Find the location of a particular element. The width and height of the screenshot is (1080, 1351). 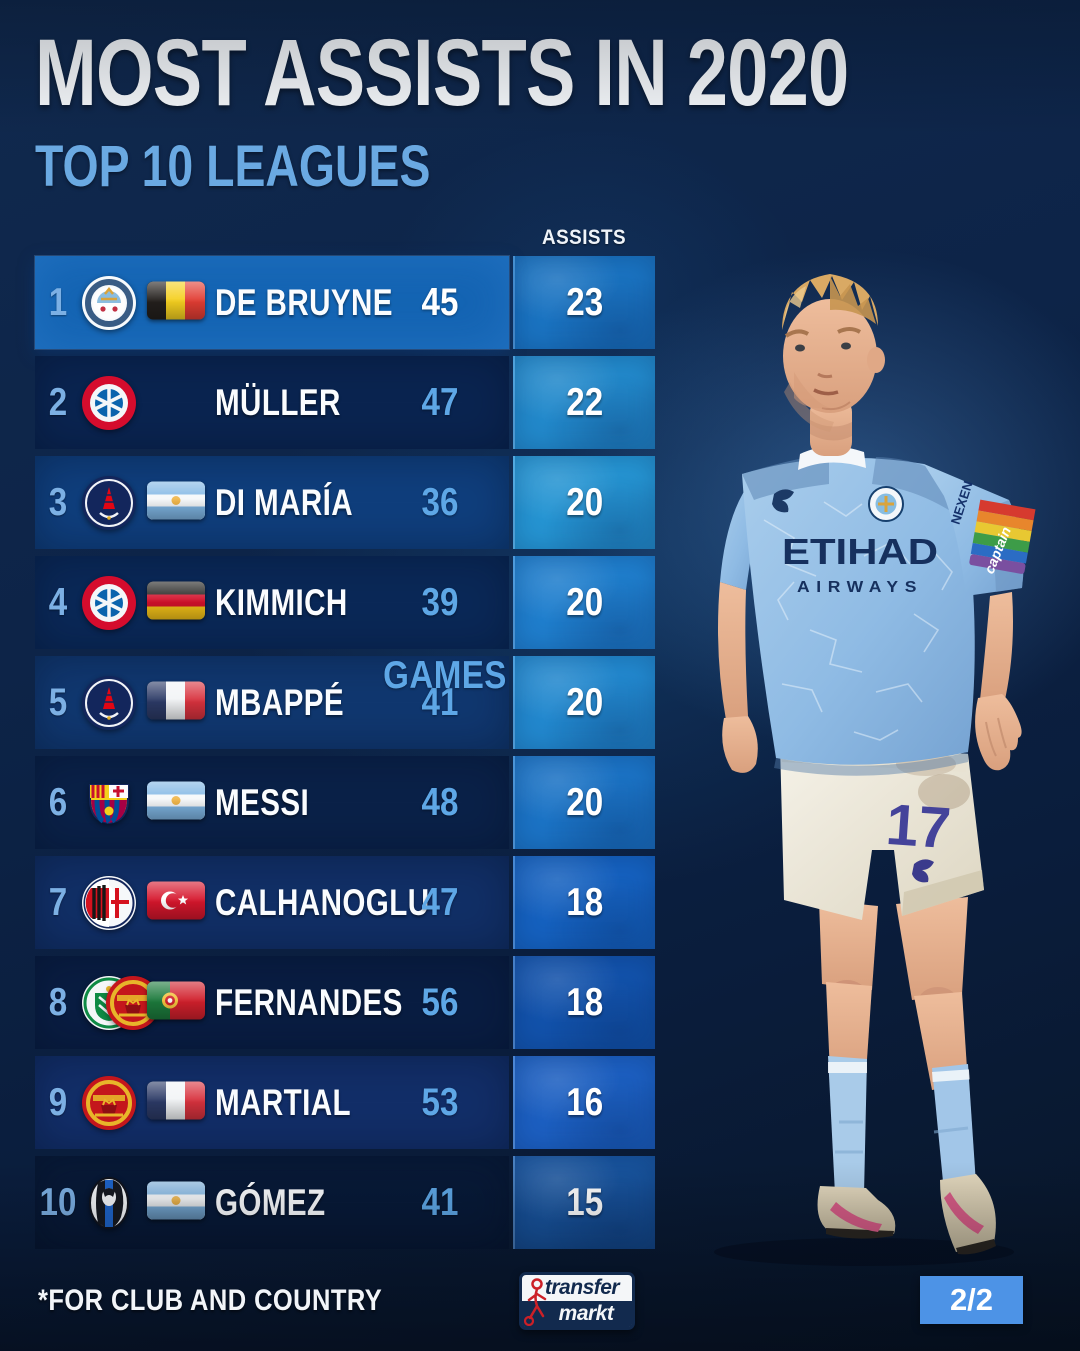

rank-number: 5 is located at coordinates (58, 702).